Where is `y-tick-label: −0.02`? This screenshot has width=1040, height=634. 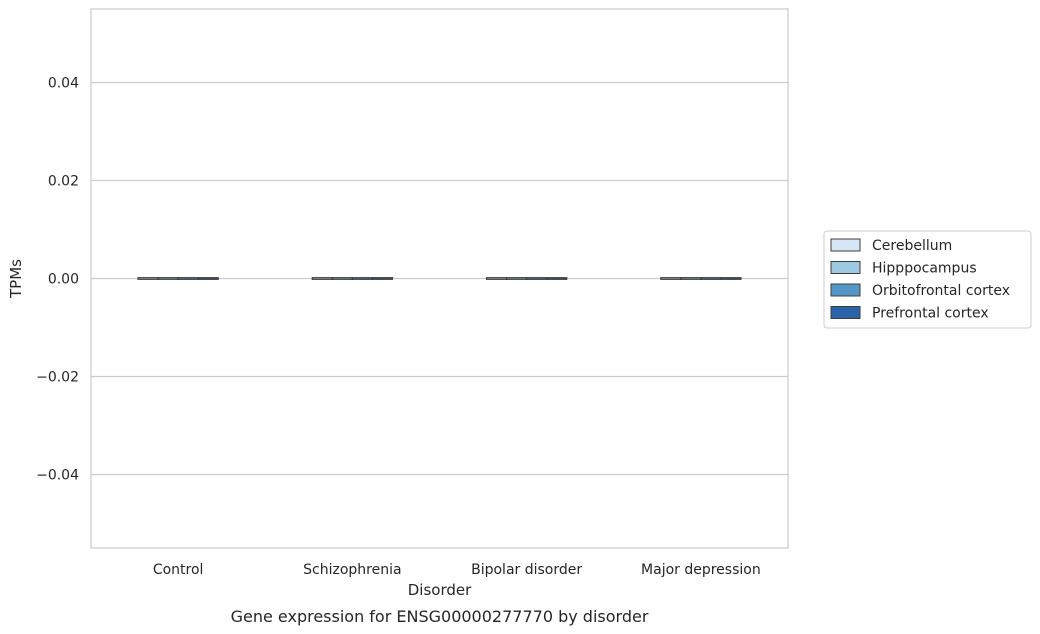
y-tick-label: −0.02 is located at coordinates (57, 378).